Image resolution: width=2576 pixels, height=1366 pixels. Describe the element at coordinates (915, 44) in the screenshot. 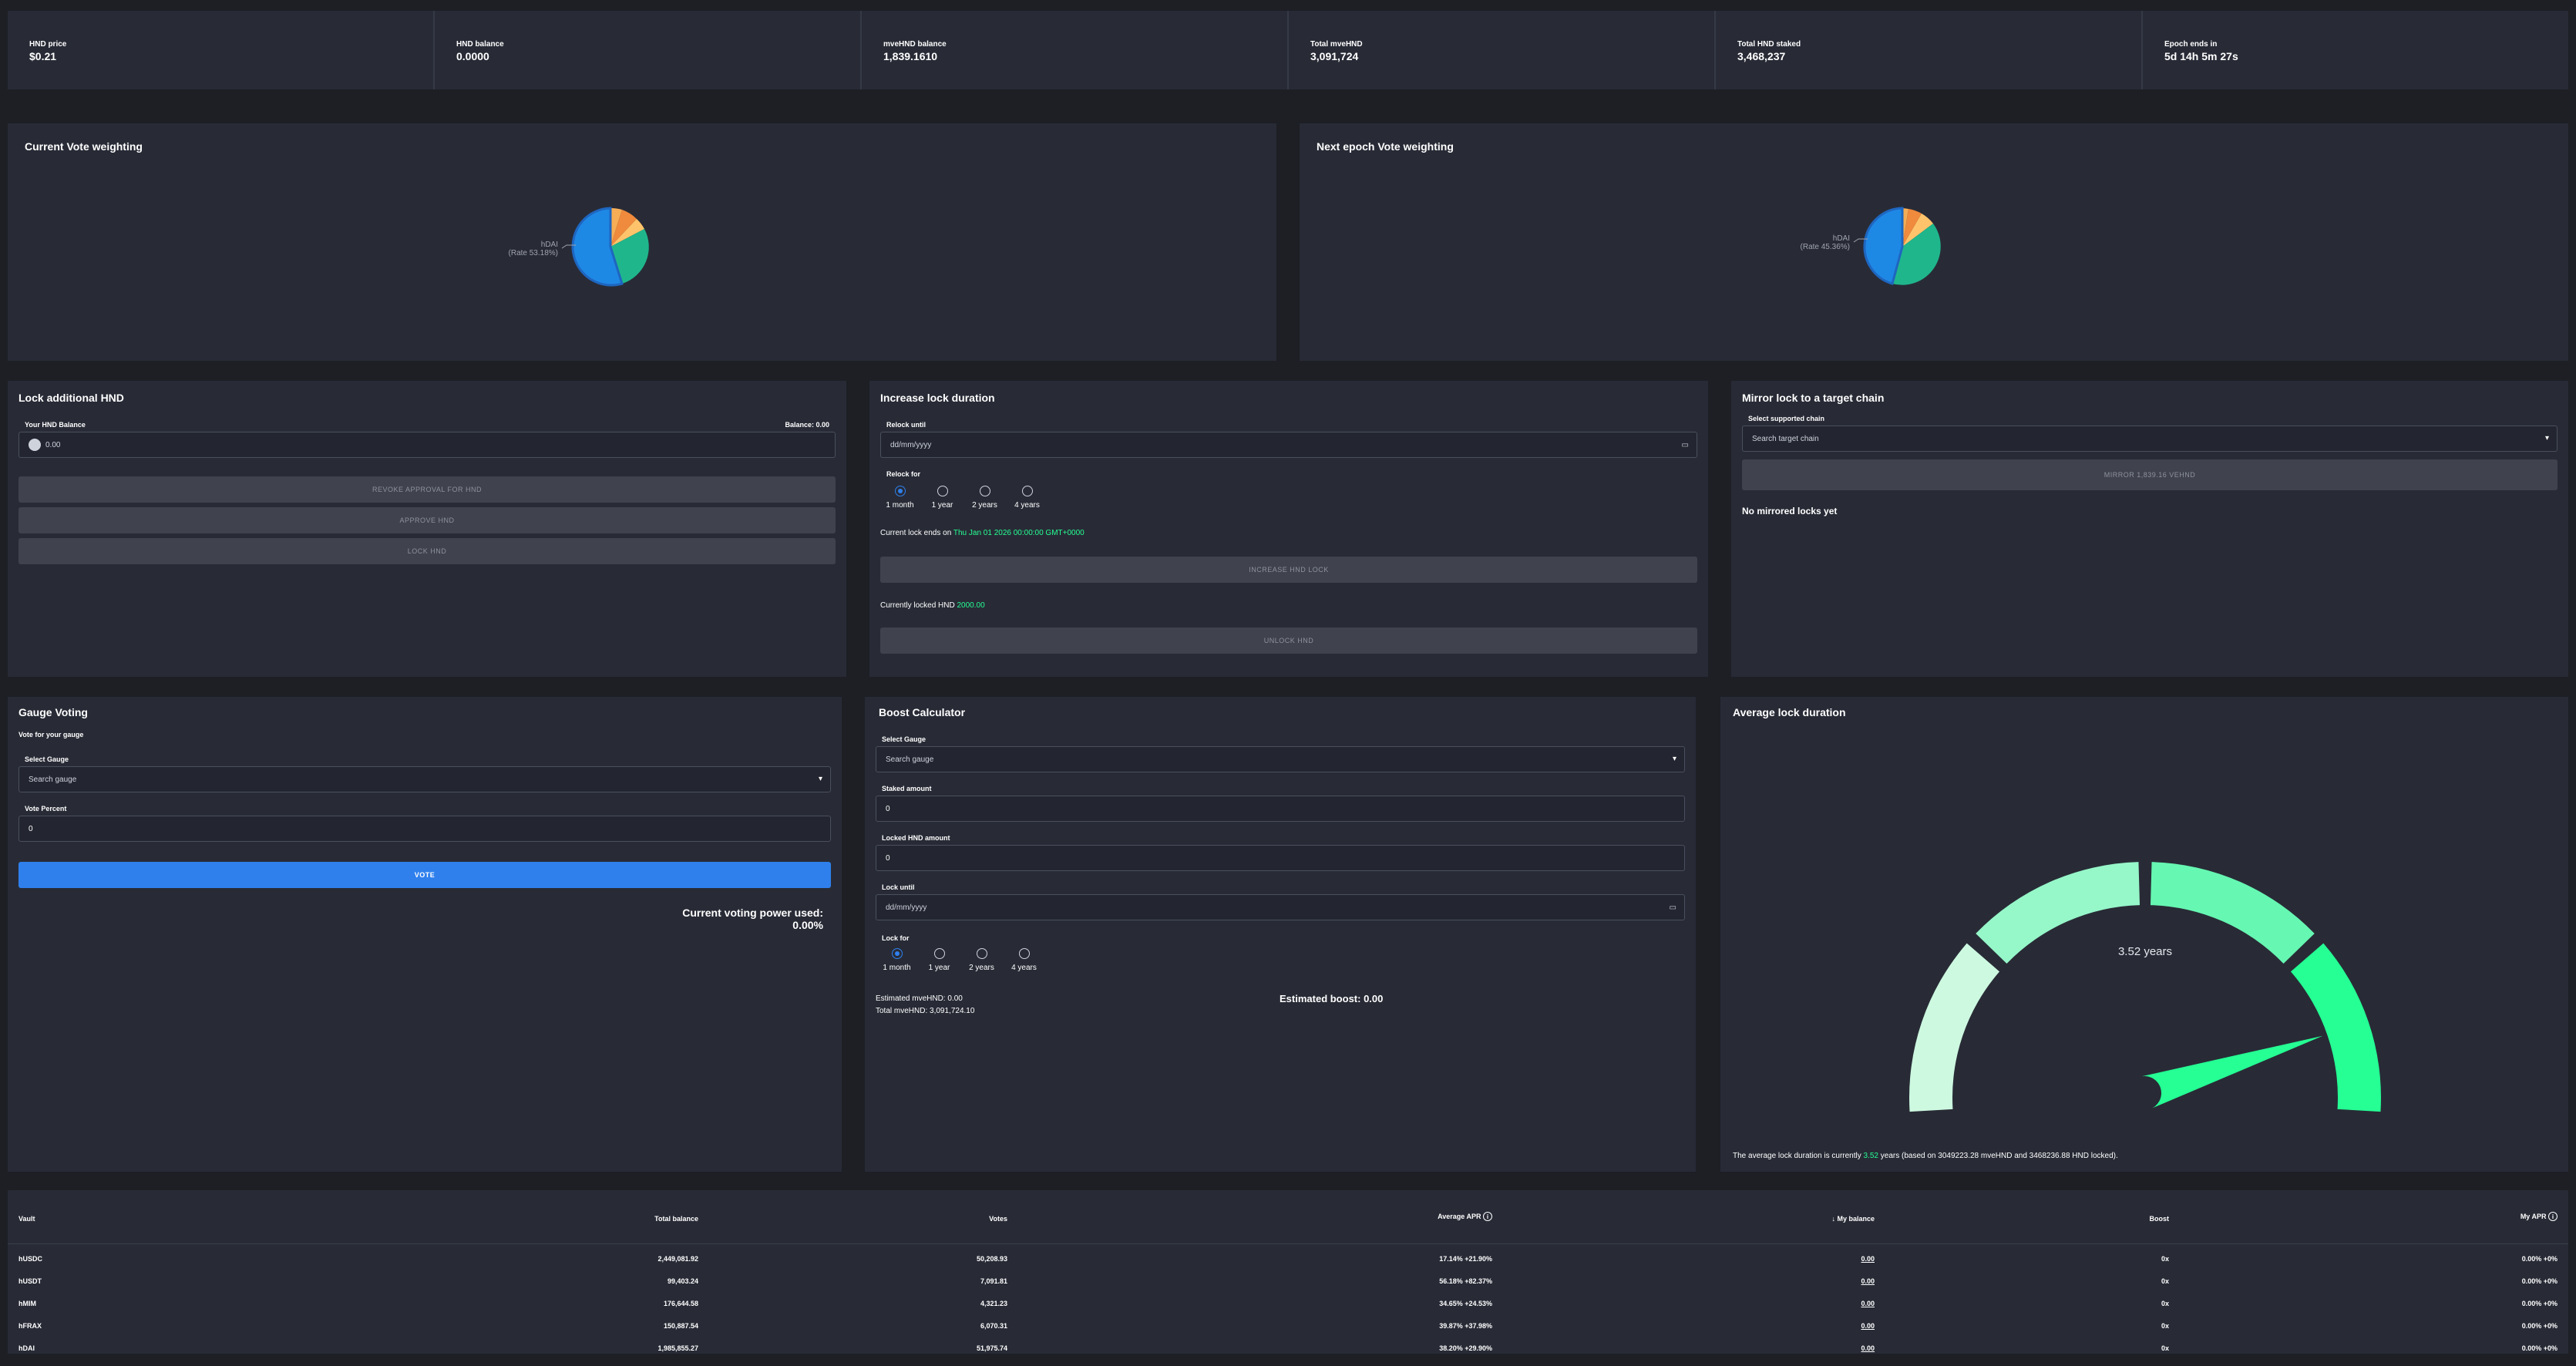

I see `stat-label: mveHND balance` at that location.